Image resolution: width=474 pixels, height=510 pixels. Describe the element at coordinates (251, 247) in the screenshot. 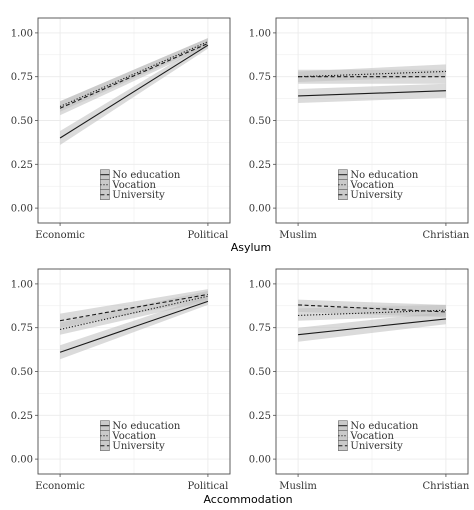

I see `row-title-asylum: Asylum` at that location.